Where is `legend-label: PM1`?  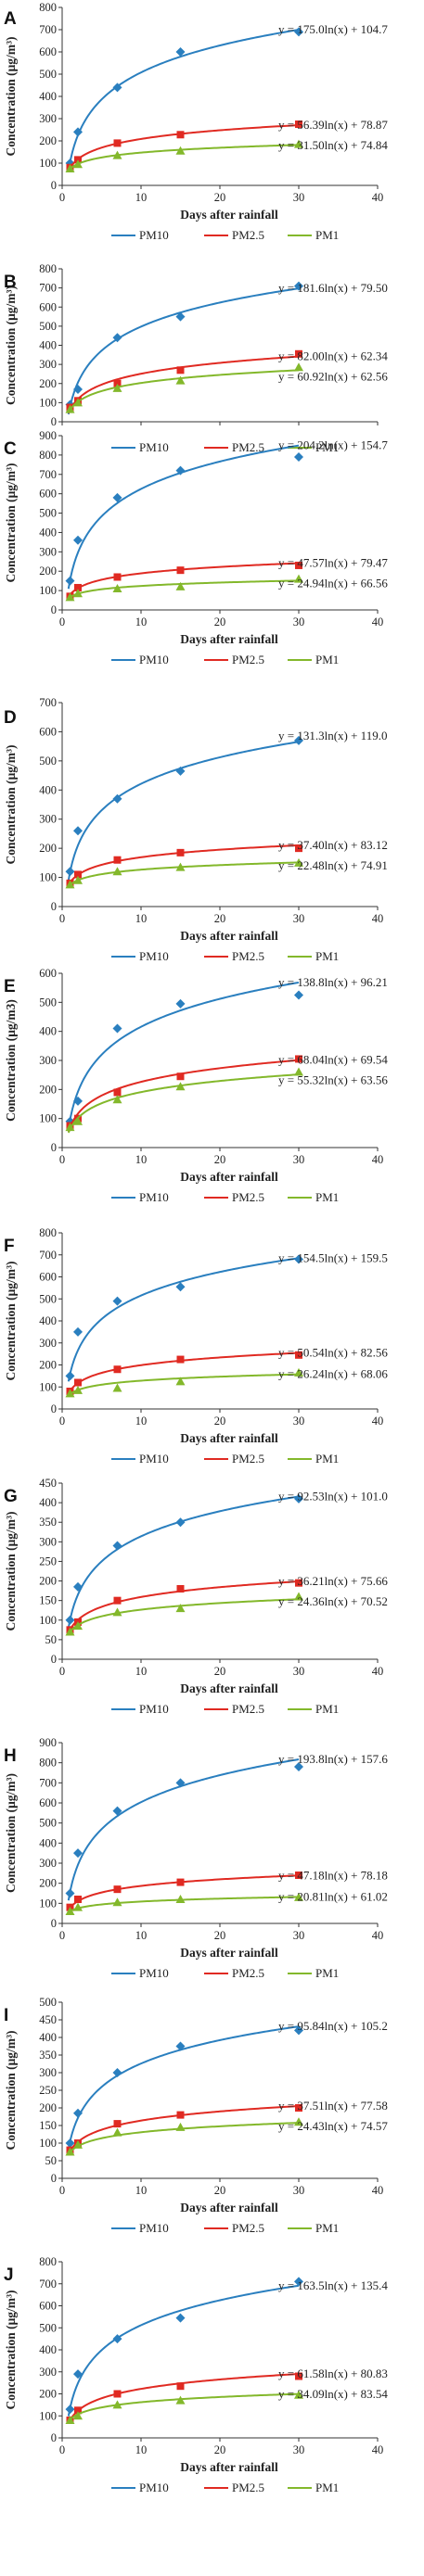 legend-label: PM1 is located at coordinates (327, 1973).